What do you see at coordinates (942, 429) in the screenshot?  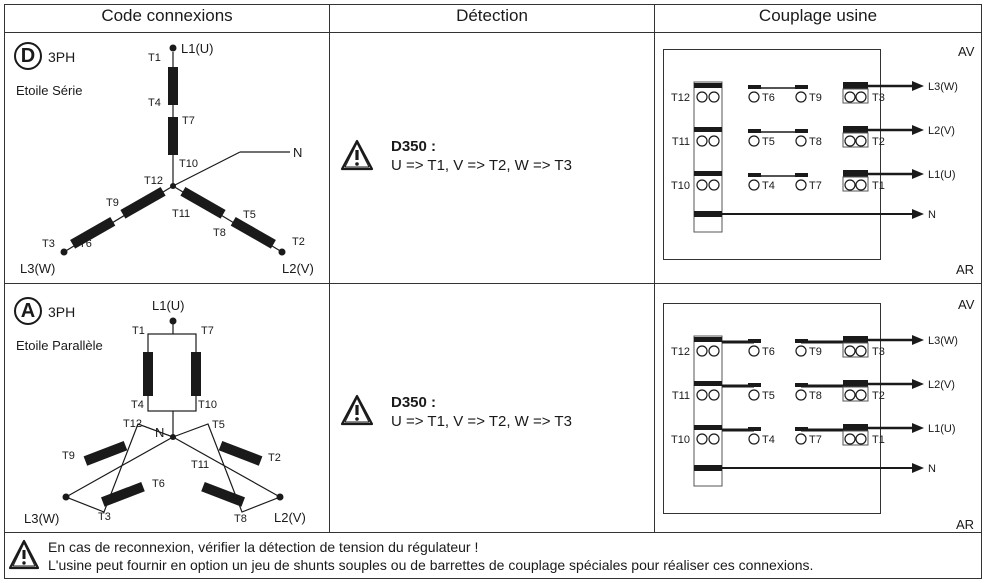 I see `output-label: L1(U)` at bounding box center [942, 429].